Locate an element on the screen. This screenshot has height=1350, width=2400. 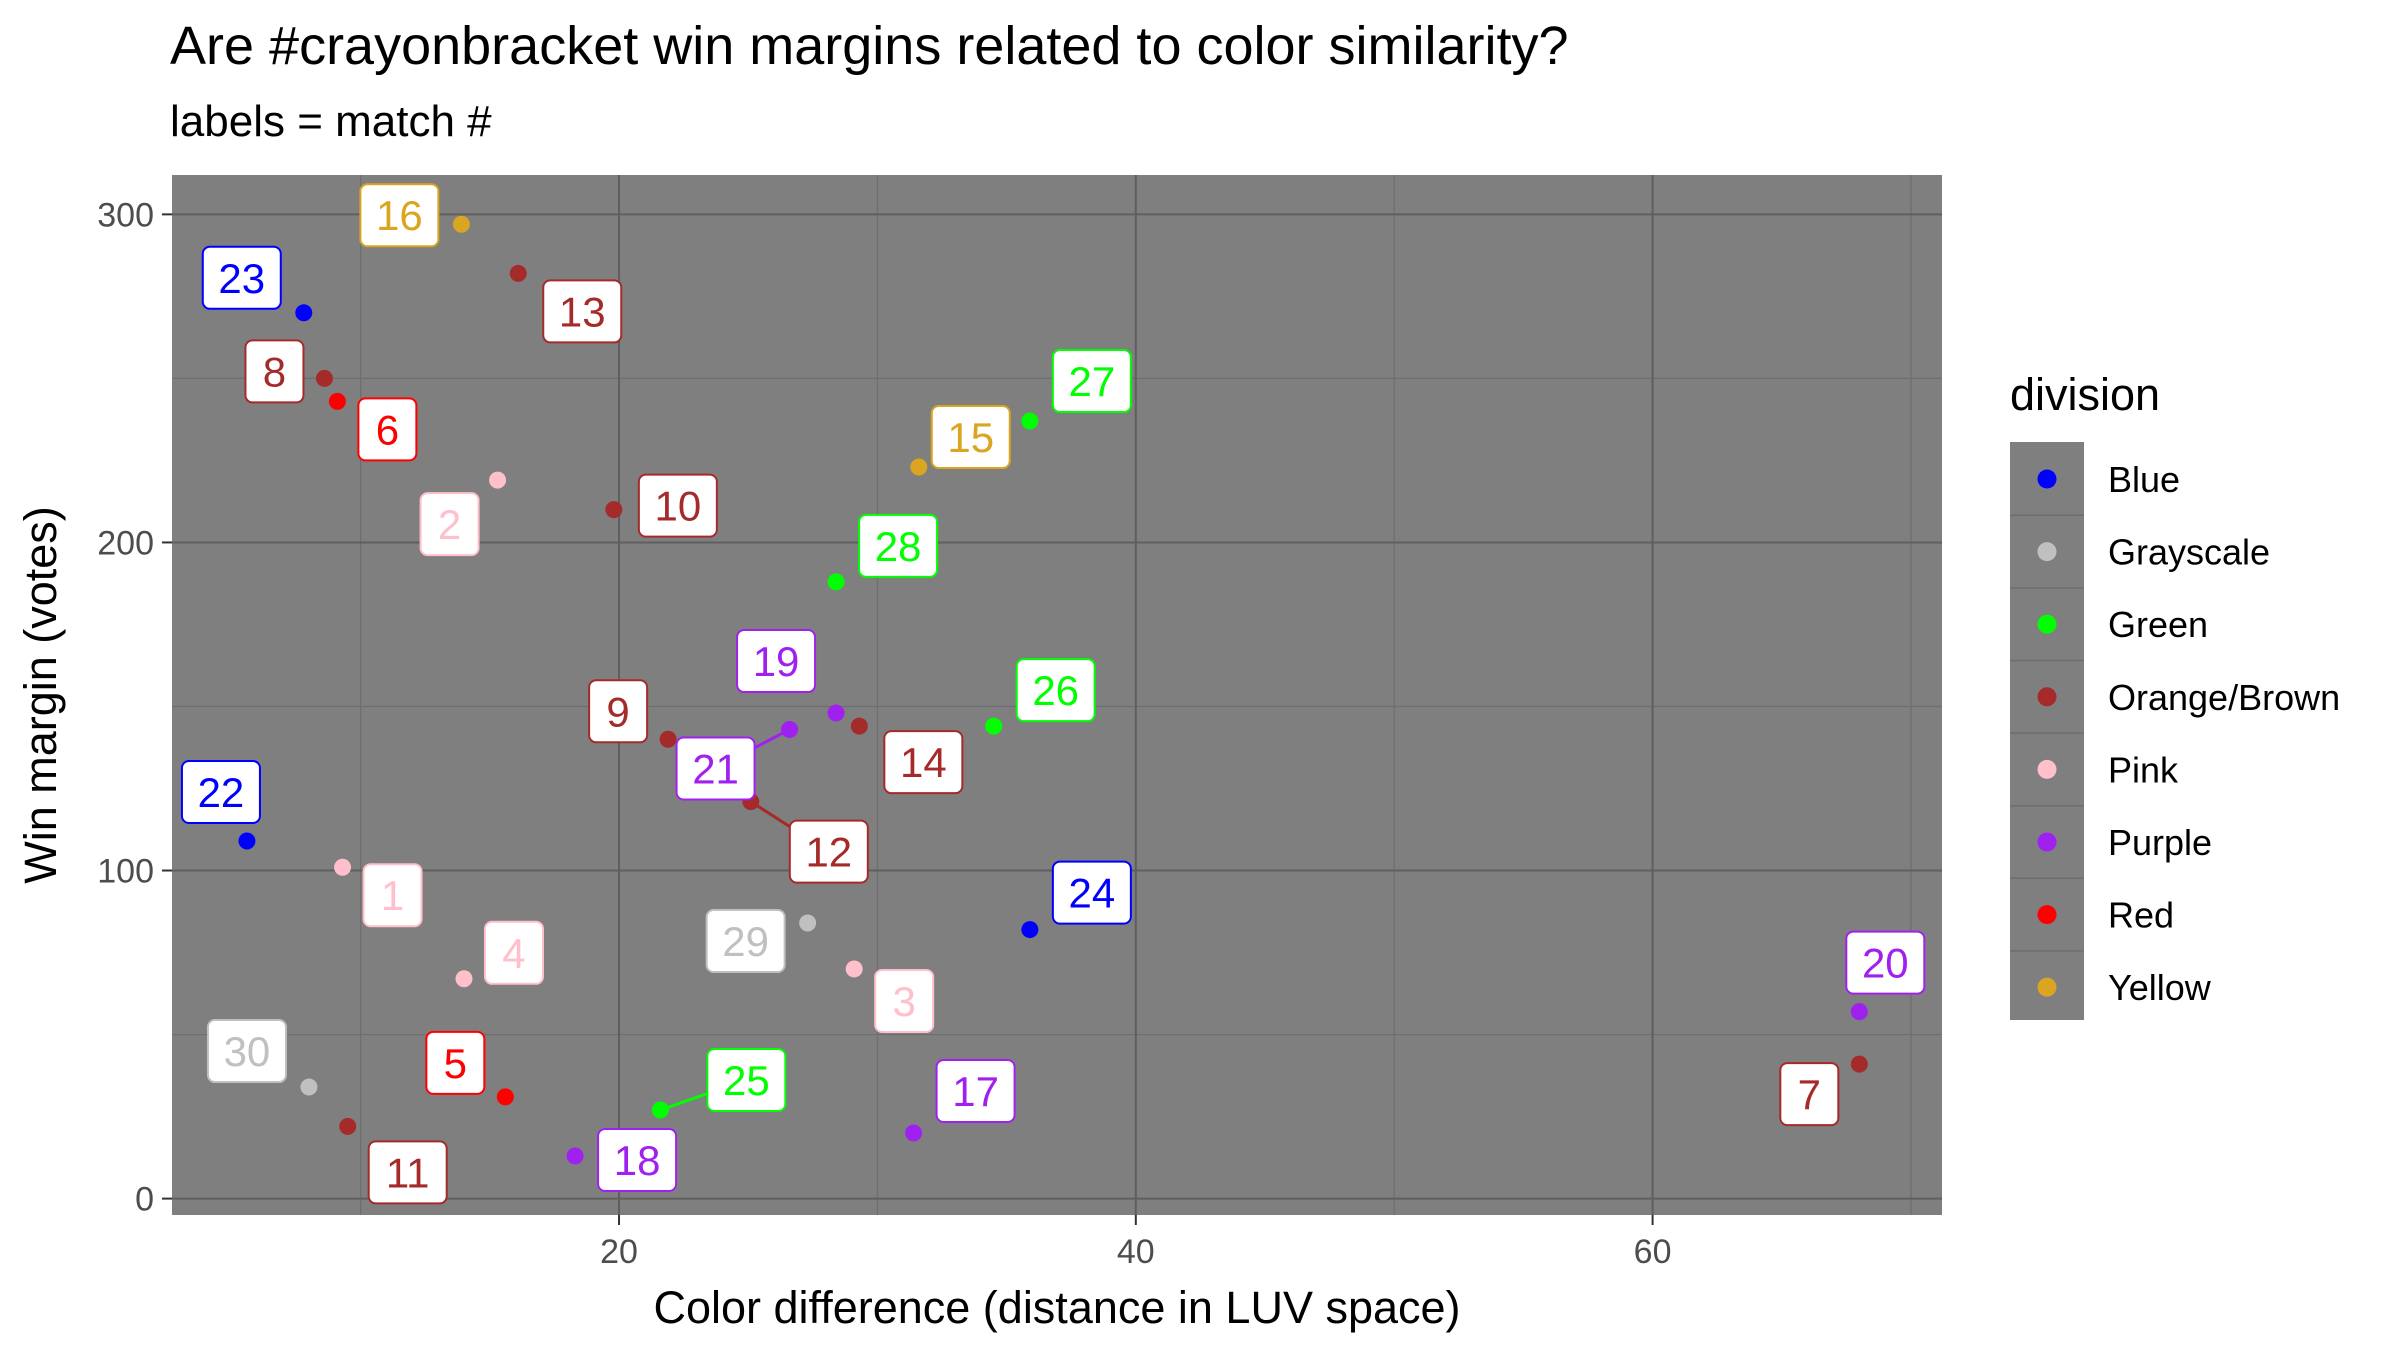
point-label: 24 is located at coordinates (1092, 893).